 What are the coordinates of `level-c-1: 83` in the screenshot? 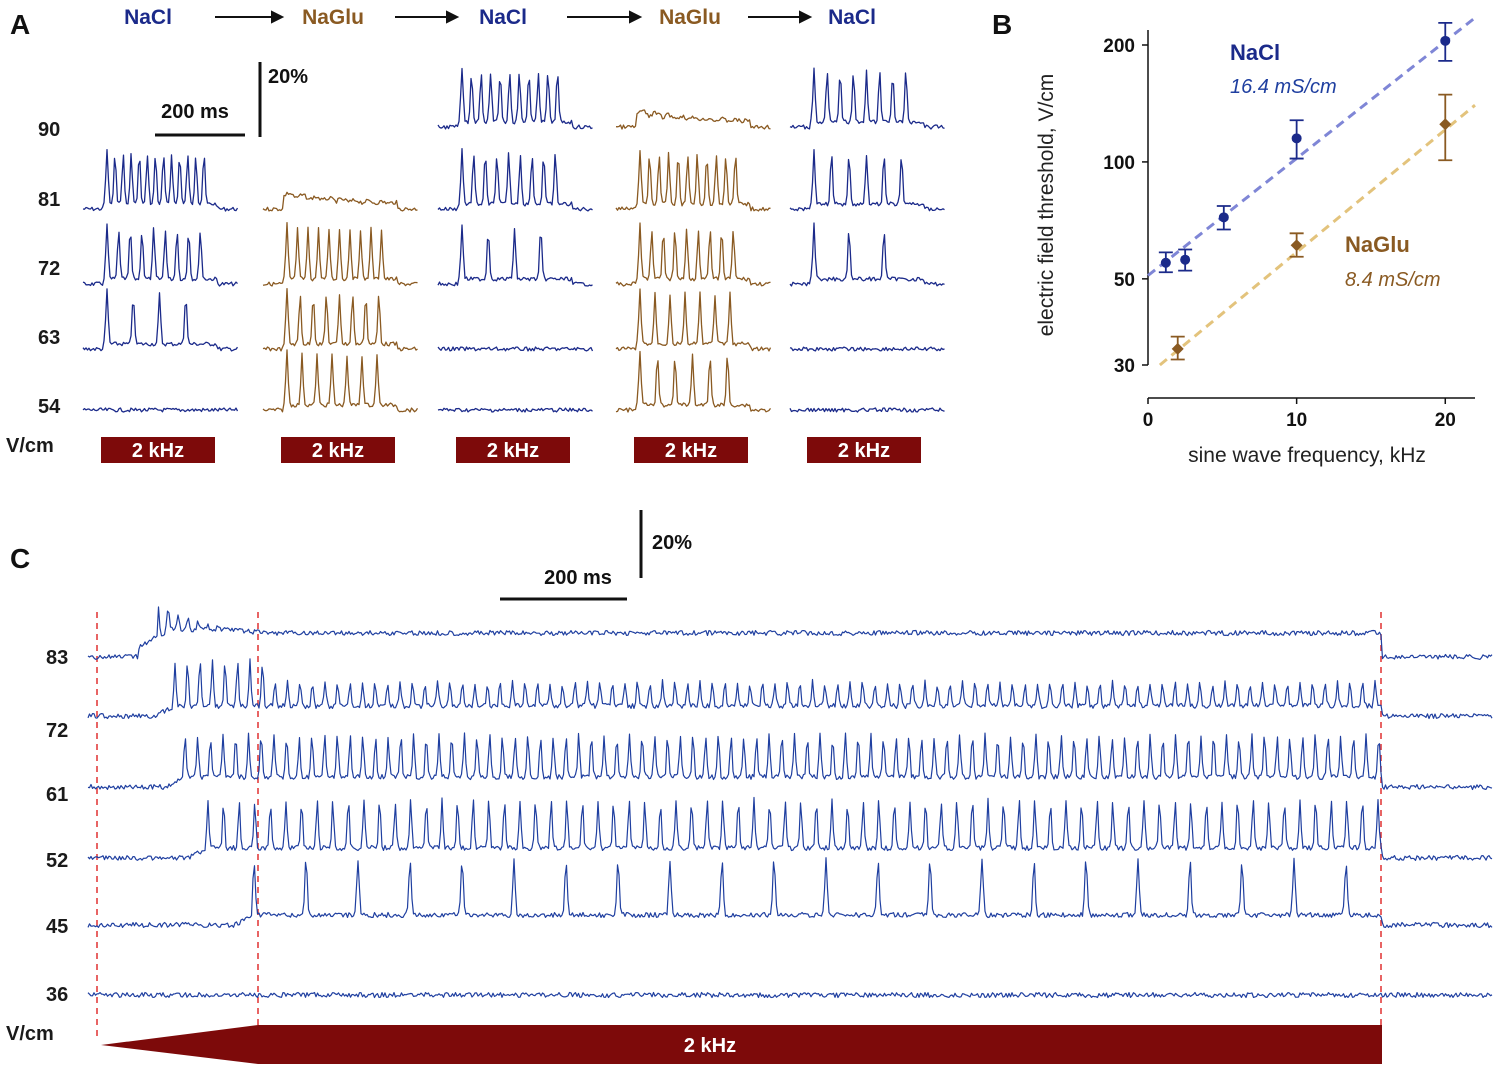 It's located at (57, 658).